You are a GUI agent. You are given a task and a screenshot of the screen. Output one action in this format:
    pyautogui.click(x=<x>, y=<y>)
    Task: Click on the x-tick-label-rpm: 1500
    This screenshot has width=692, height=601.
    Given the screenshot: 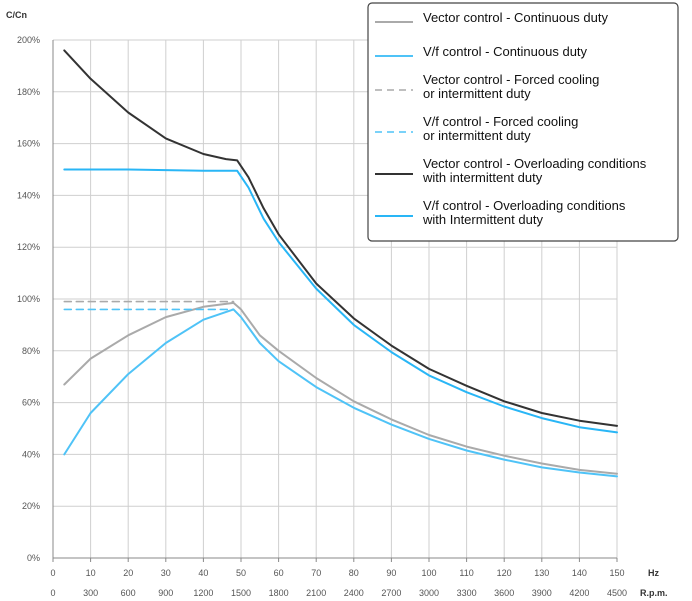 What is the action you would take?
    pyautogui.click(x=241, y=593)
    